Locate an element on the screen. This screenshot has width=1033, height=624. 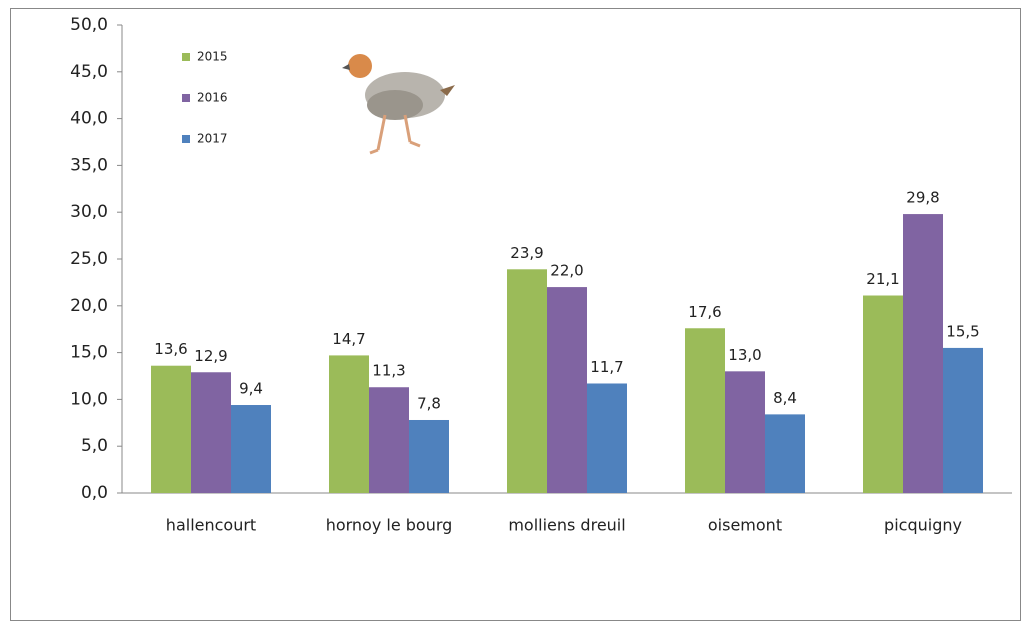
y-tick-label: 35,0 is located at coordinates (89, 165).